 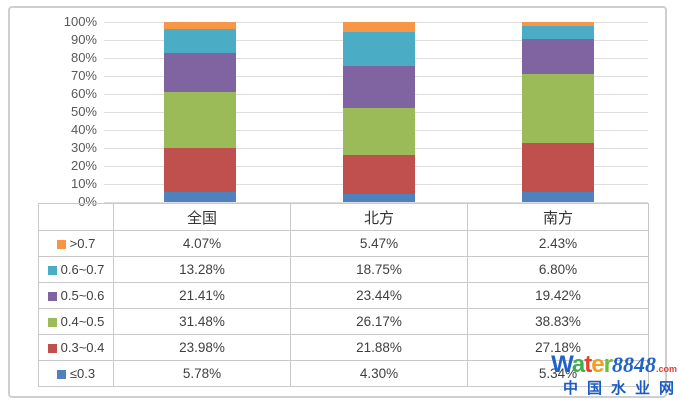 I want to click on table-header-row: 全国 北方 南方, so click(x=343, y=217).